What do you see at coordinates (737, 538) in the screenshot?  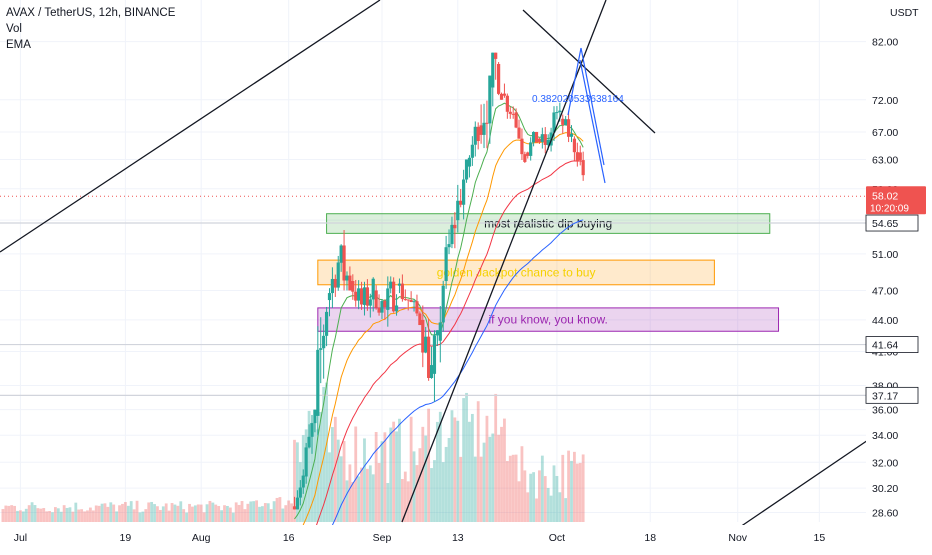 I see `x-tick-label: Nov` at bounding box center [737, 538].